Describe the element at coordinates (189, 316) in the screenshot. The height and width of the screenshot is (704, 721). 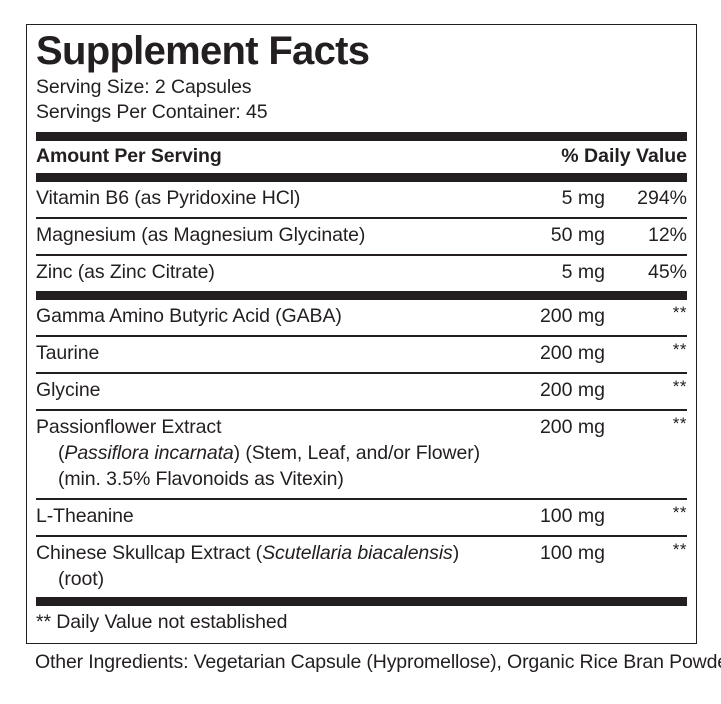
I see `ingredient-name: Gamma Amino Butyric Acid (GABA)` at that location.